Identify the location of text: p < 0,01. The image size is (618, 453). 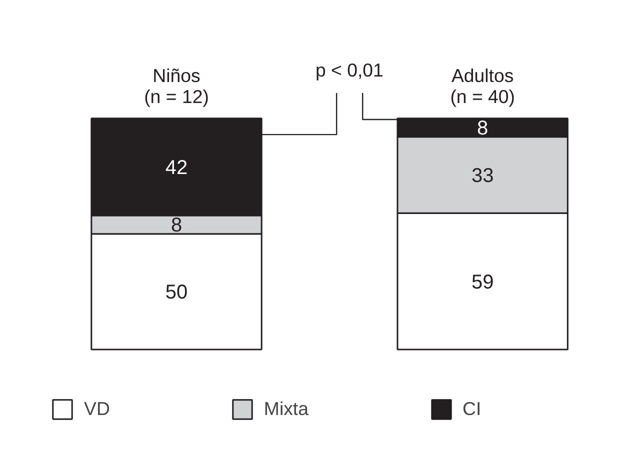
(349, 69).